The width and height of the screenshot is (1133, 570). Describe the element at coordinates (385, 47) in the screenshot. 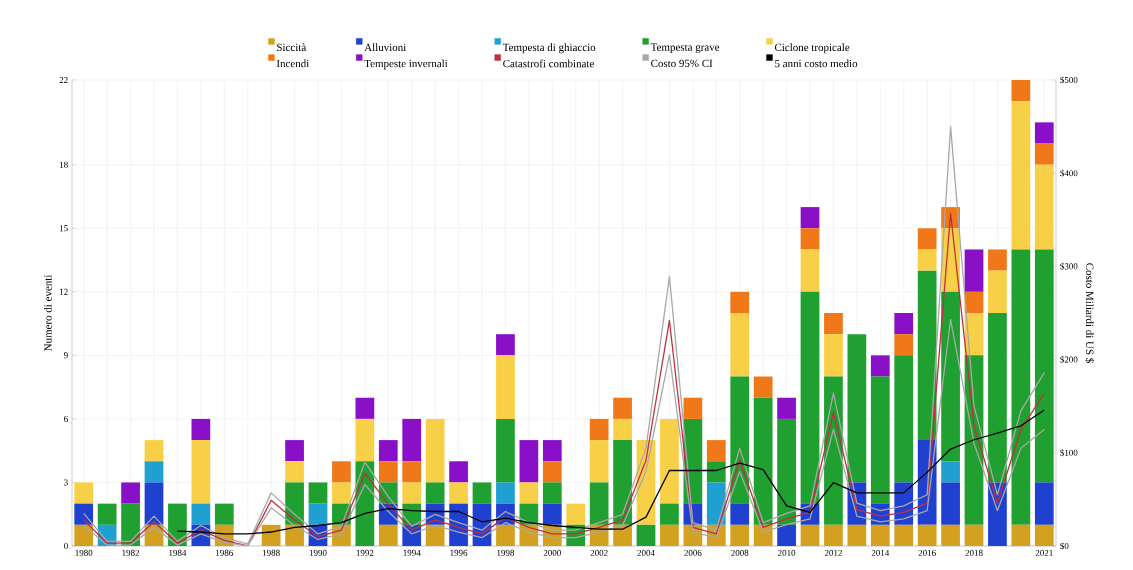

I see `legend-label: Alluvioni` at that location.